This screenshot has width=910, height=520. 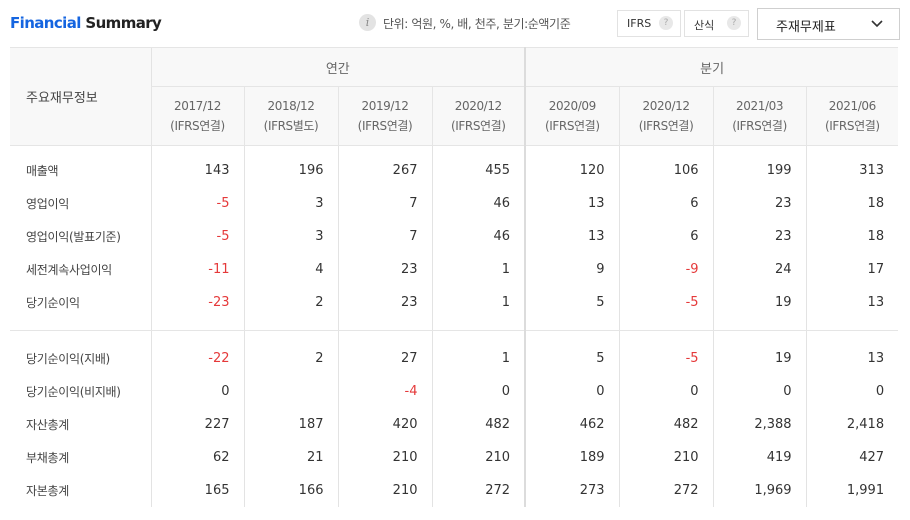 I want to click on value-cell: 455, so click(x=478, y=170).